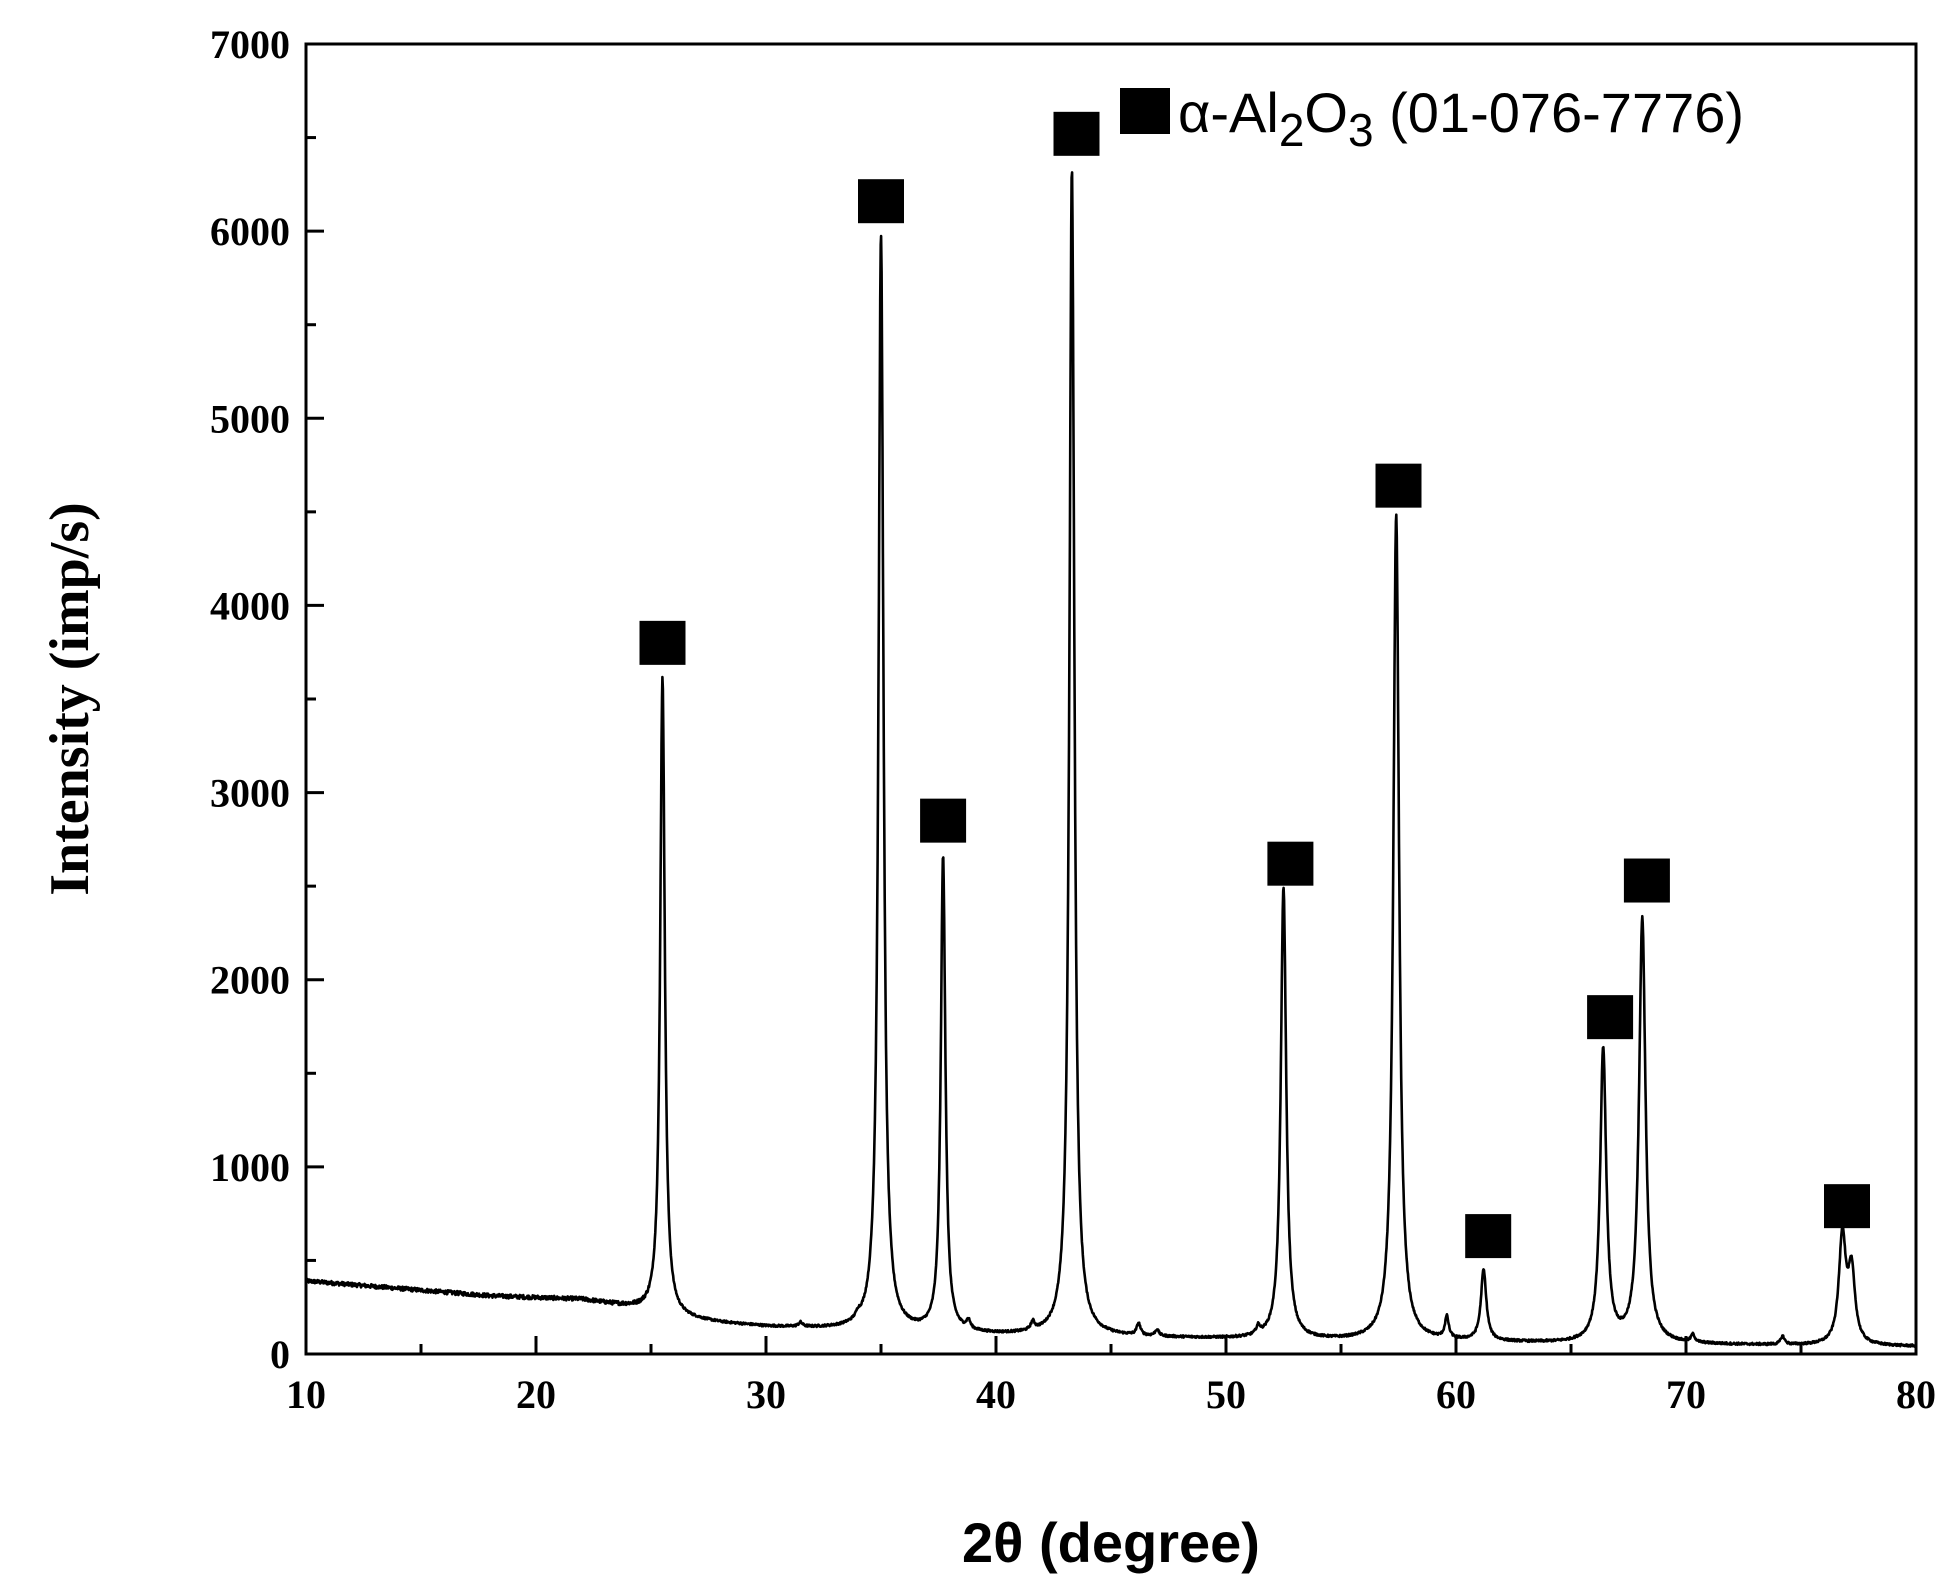 This screenshot has height=1591, width=1958. I want to click on y-tick-label: 2000, so click(250, 980).